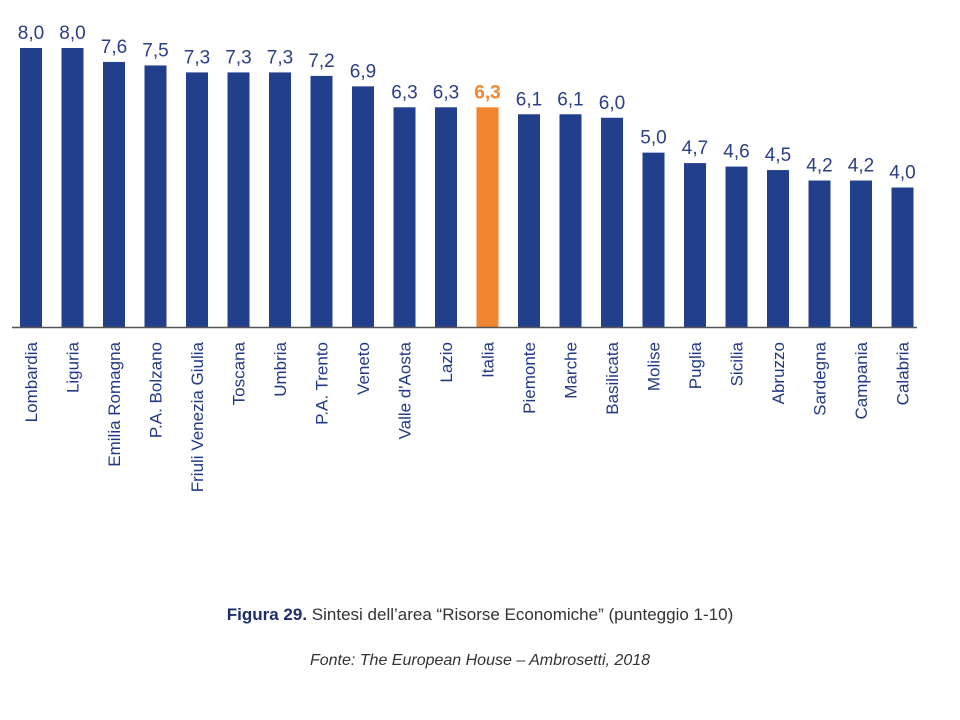 This screenshot has width=960, height=720. I want to click on value-label: 6,9, so click(363, 71).